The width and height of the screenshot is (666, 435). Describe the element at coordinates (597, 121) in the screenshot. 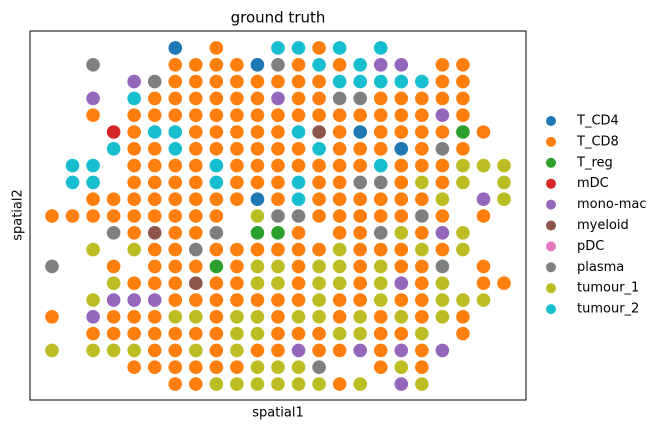

I see `legend-label: T_CD4` at that location.